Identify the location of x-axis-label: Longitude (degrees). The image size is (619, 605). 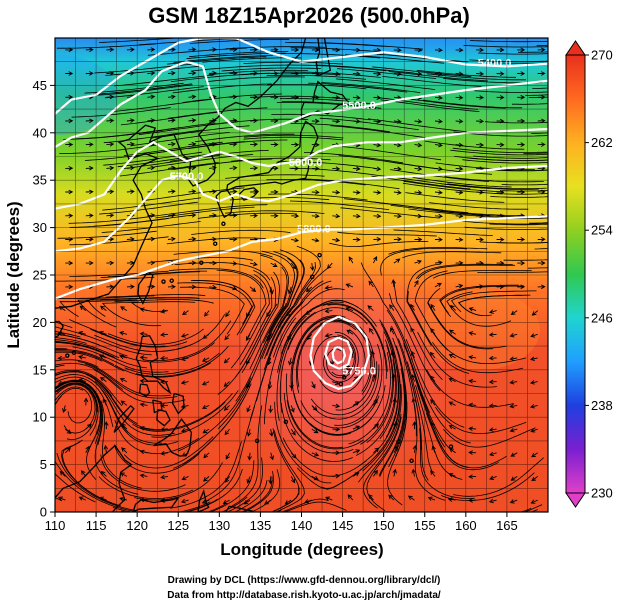
(301, 549).